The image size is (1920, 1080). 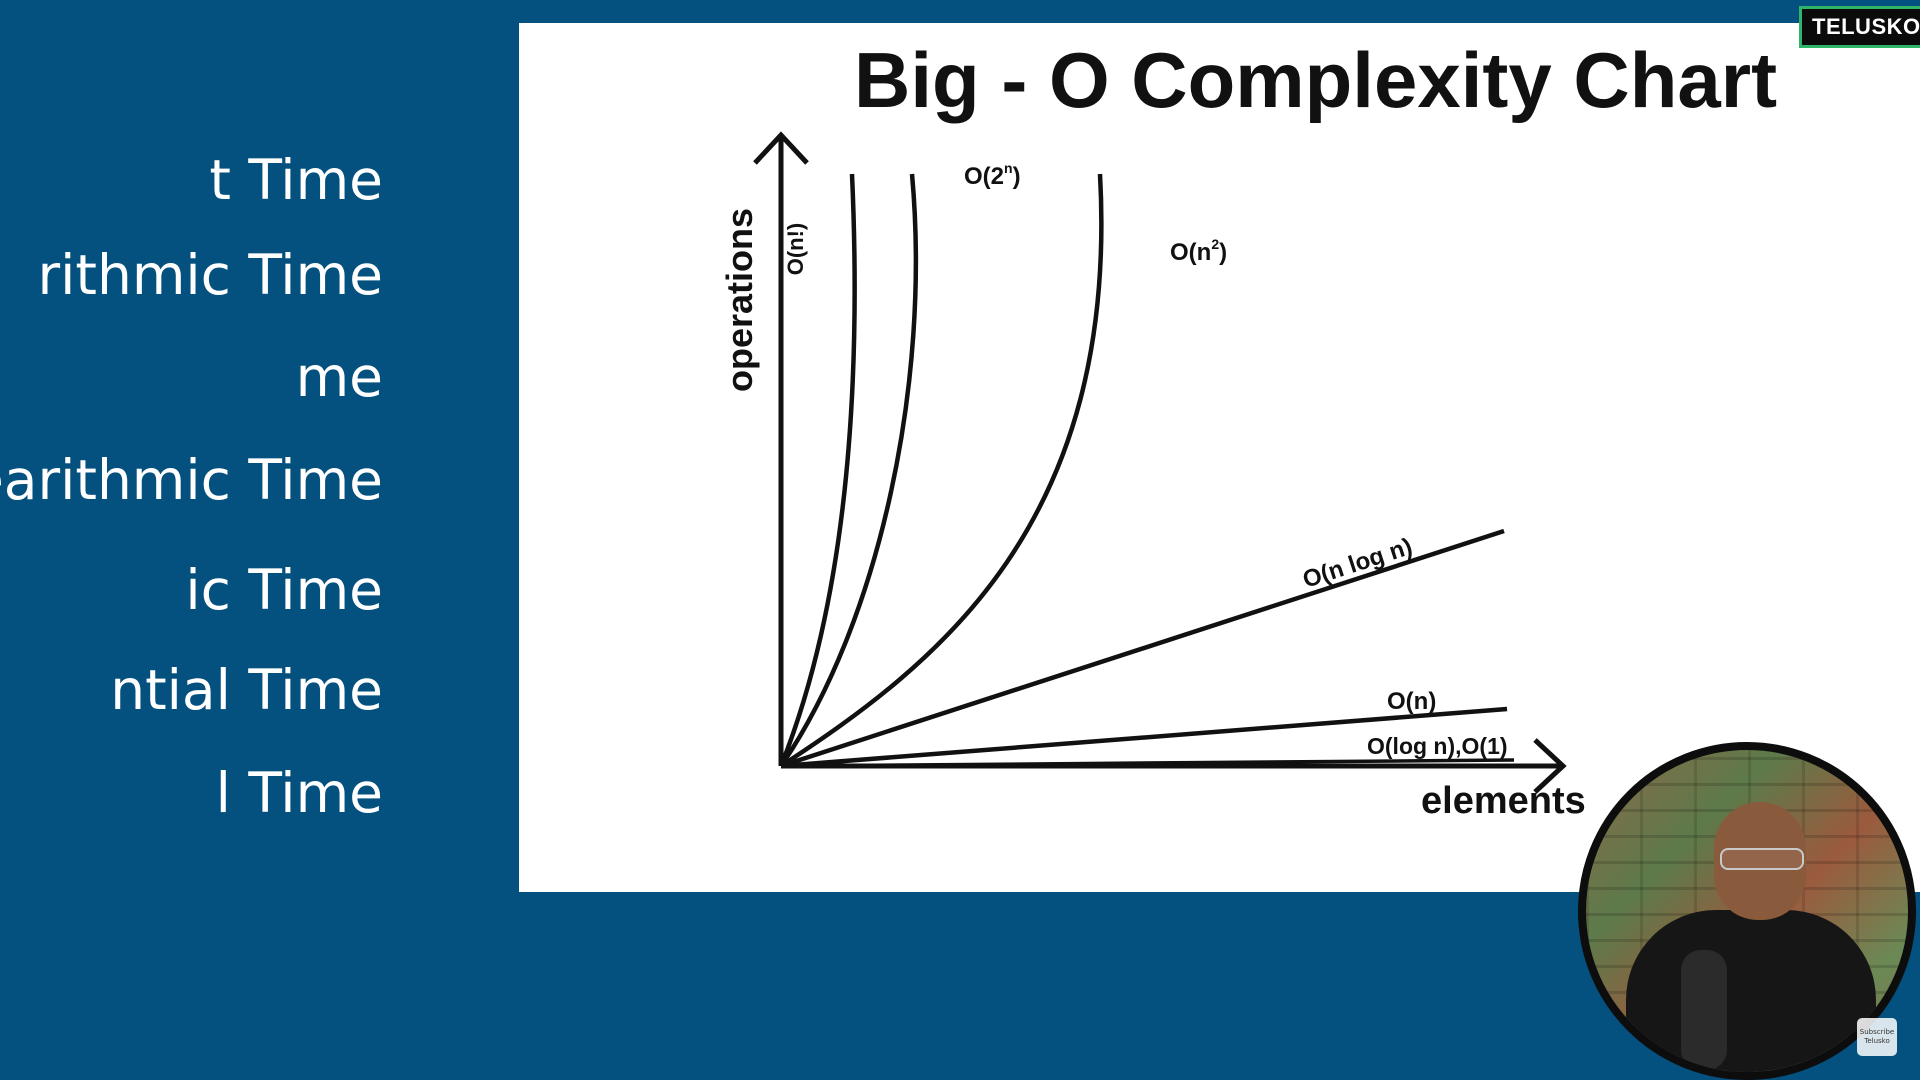 I want to click on slide-title: Big - O Complexity Chart, so click(x=1316, y=80).